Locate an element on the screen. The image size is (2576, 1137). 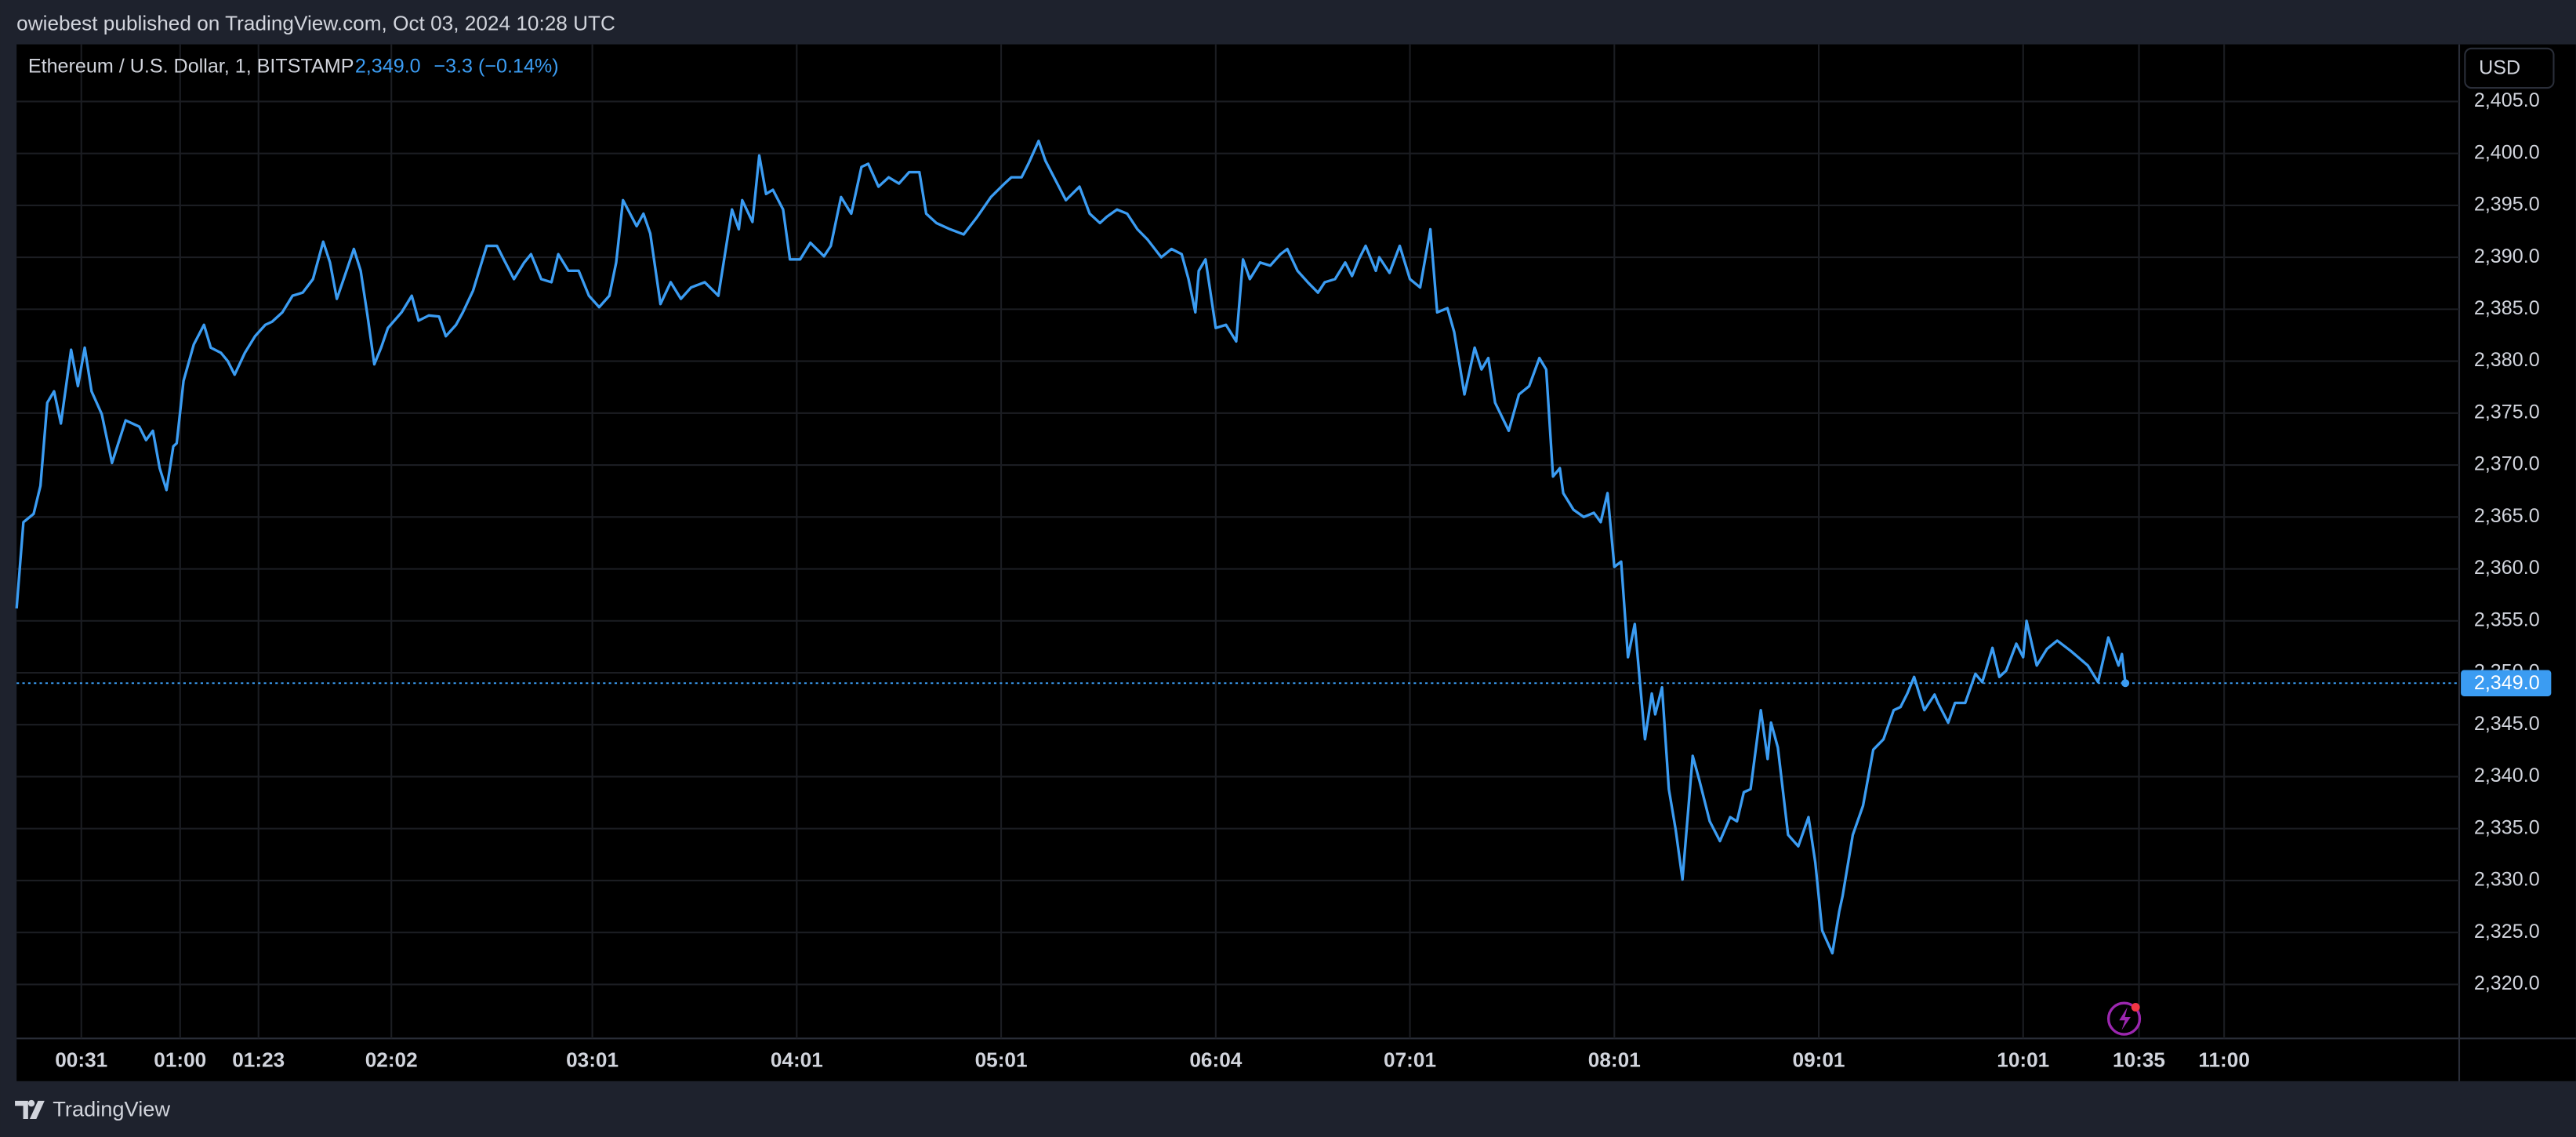
y-tick-label: 2,325.0 is located at coordinates (2507, 932).